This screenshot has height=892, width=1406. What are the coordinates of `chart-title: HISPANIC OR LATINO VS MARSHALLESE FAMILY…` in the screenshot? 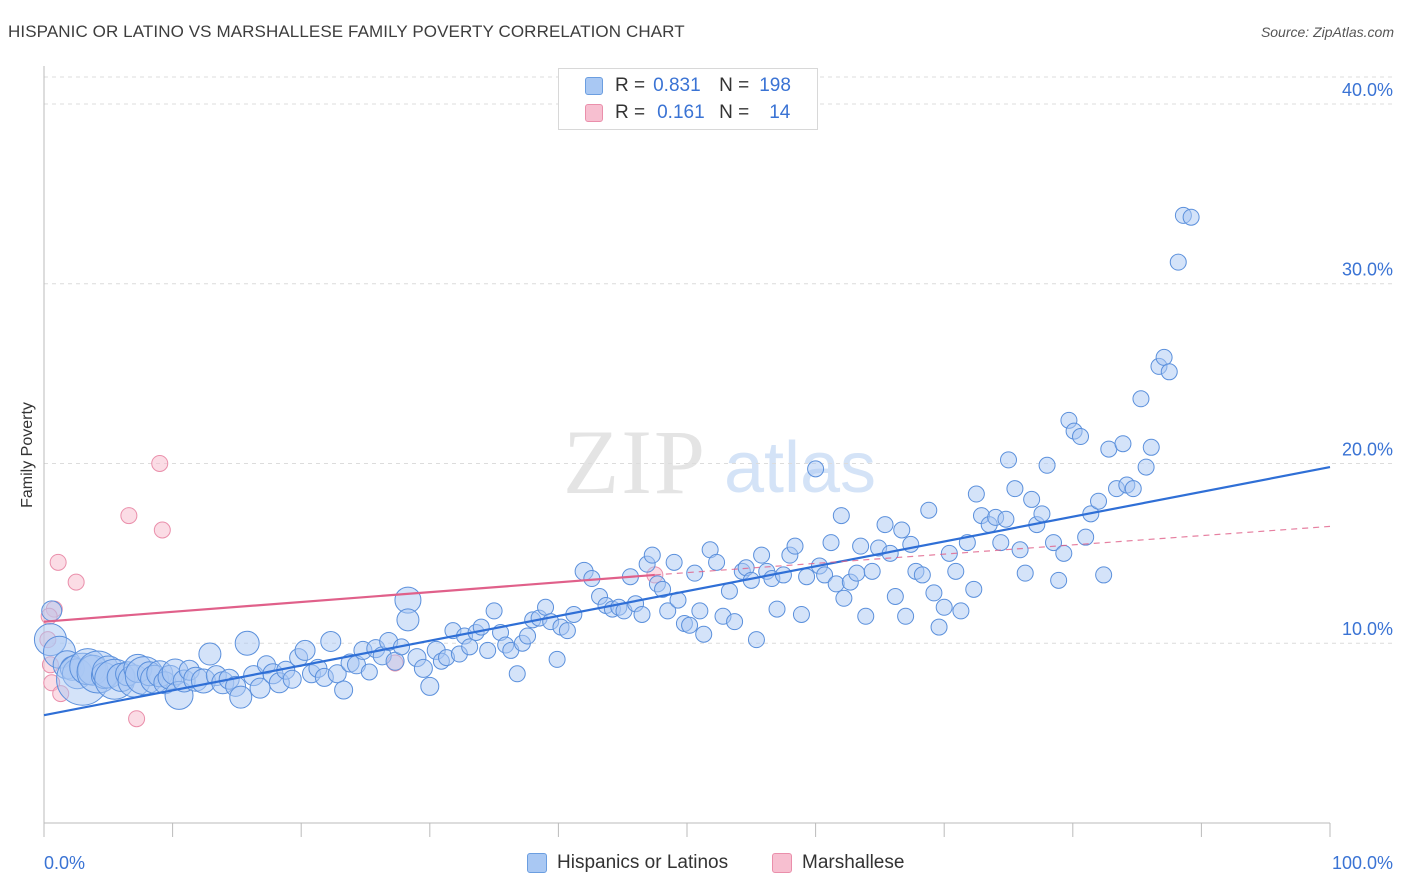 It's located at (346, 31).